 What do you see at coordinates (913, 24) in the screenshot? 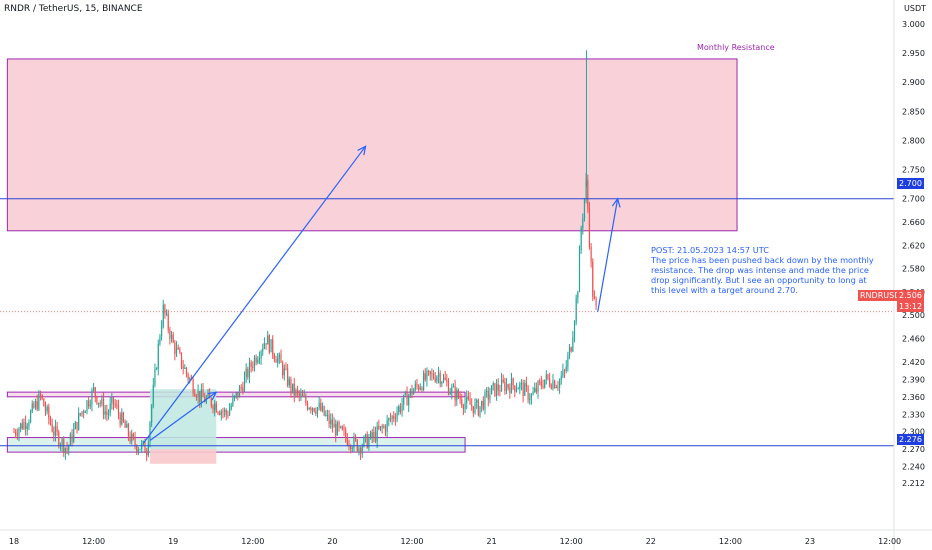
I see `y-tick-label: 3.000` at bounding box center [913, 24].